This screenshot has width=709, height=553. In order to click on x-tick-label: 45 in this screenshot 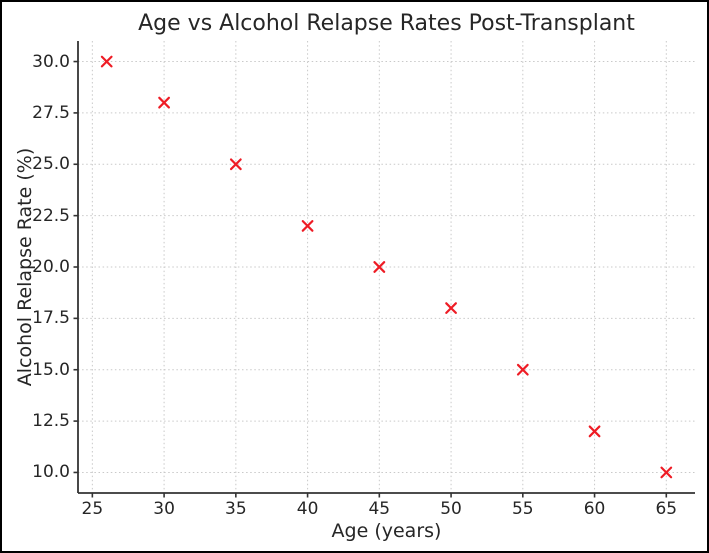, I will do `click(379, 509)`.